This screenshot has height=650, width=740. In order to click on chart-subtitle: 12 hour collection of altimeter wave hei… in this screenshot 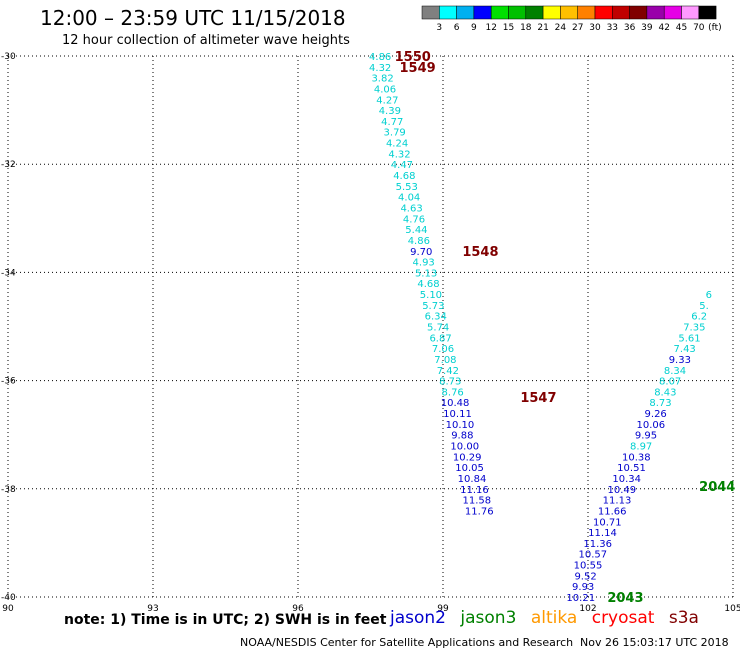, I will do `click(206, 40)`.